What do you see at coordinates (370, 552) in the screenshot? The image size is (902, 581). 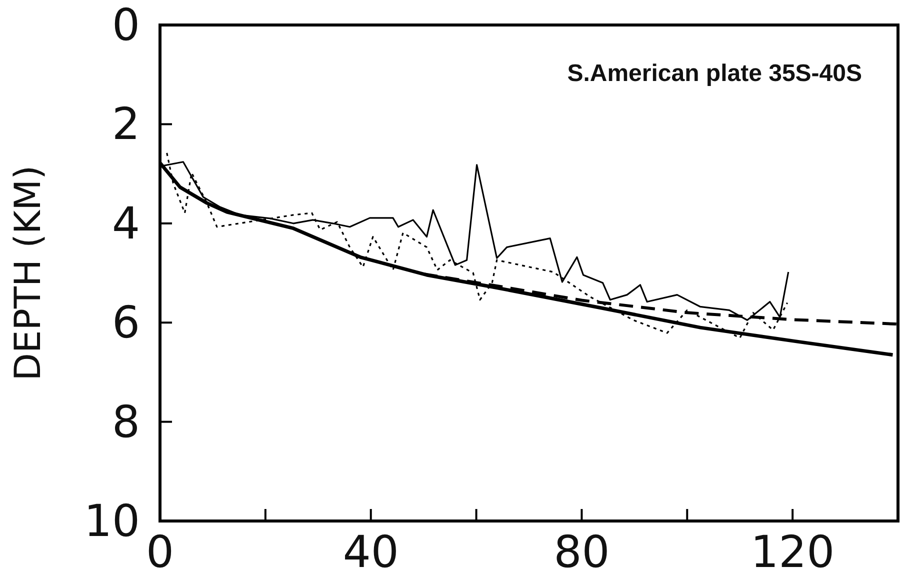 I see `x-tick-label: 40` at bounding box center [370, 552].